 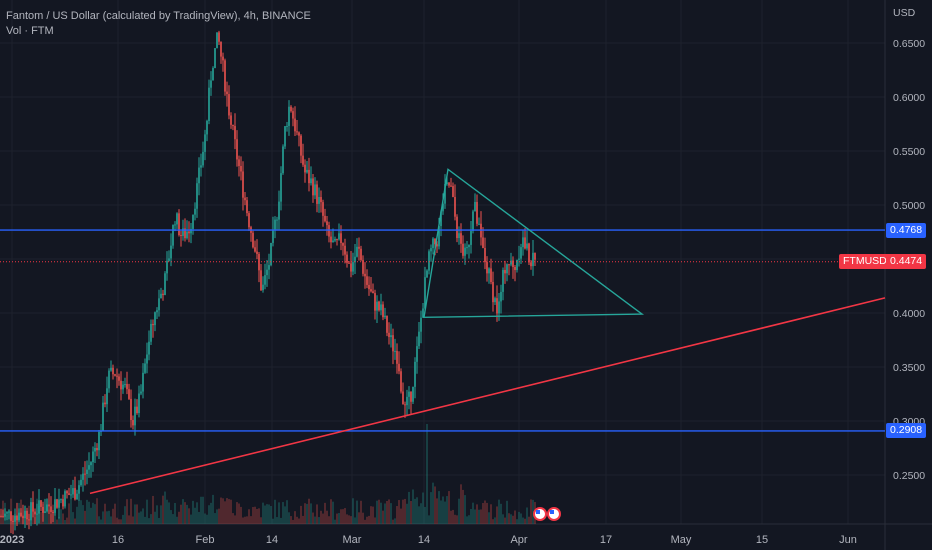 I want to click on price-tick-label: 0.5500, so click(x=909, y=152).